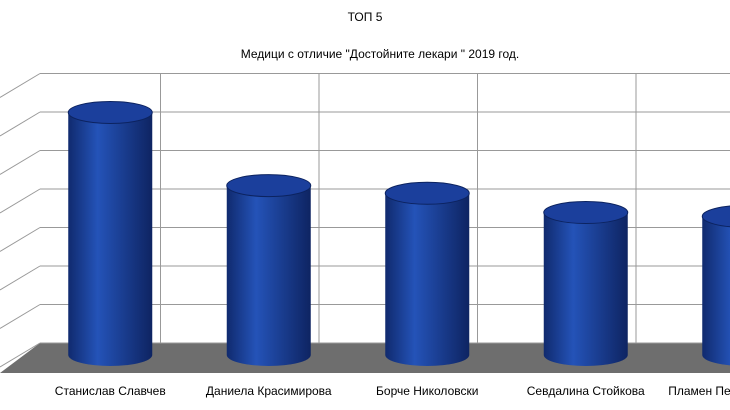 The width and height of the screenshot is (730, 410). I want to click on chart-title: ТОП 5, so click(365, 17).